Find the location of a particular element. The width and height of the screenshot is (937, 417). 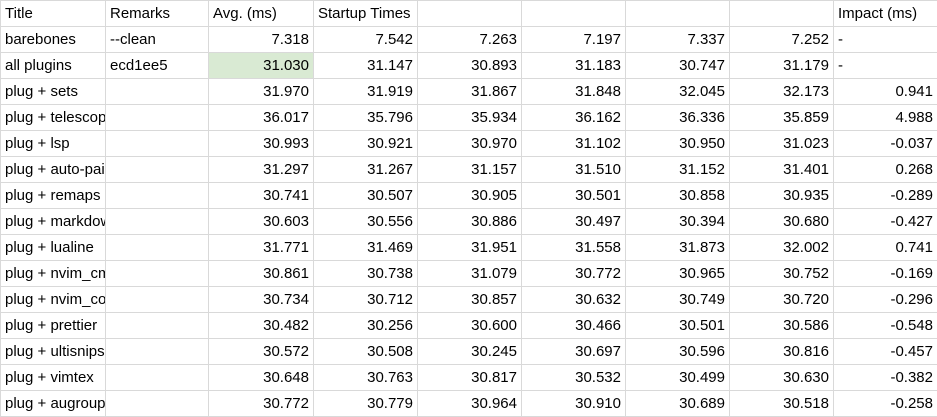

startup-time-cell: 30.532 is located at coordinates (573, 377).